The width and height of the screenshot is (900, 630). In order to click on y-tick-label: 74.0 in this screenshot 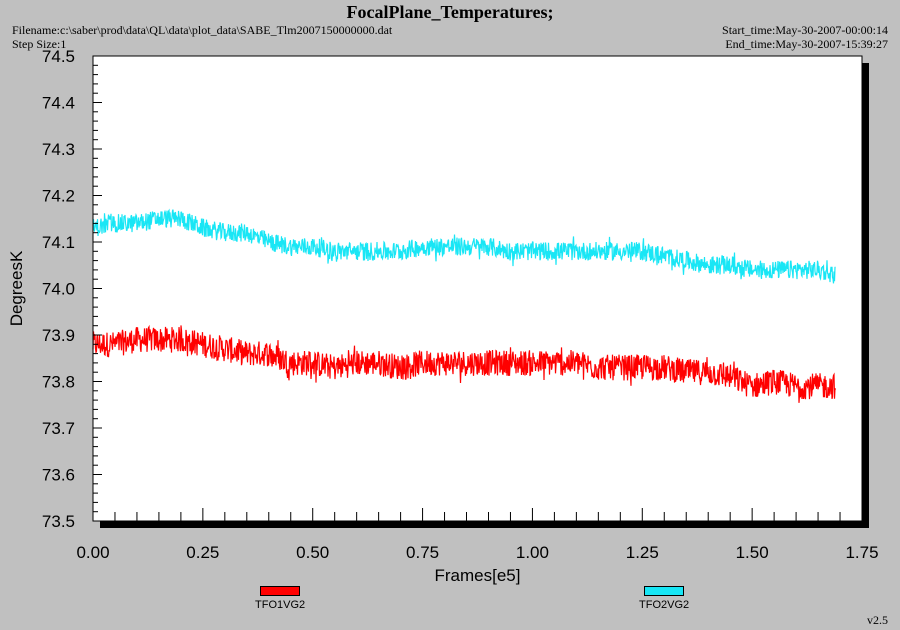, I will do `click(58, 289)`.